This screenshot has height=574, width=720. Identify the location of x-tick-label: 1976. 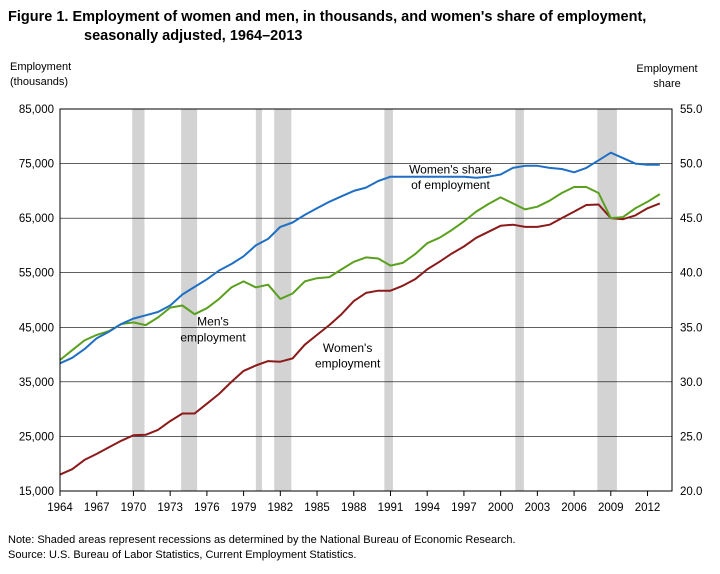
(207, 508).